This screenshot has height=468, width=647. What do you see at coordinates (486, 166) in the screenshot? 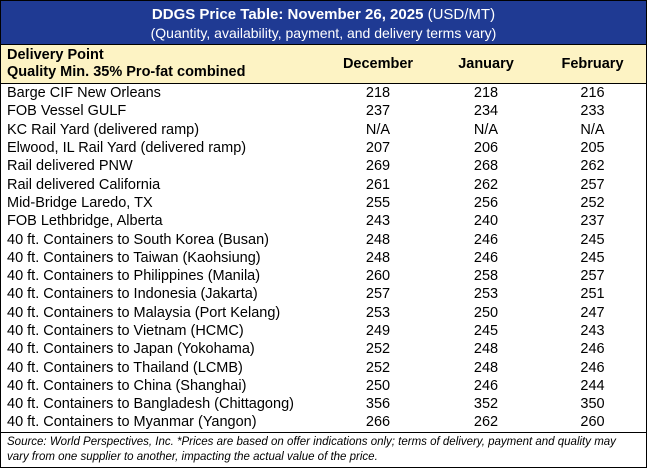
I see `january-price-cell: 268` at bounding box center [486, 166].